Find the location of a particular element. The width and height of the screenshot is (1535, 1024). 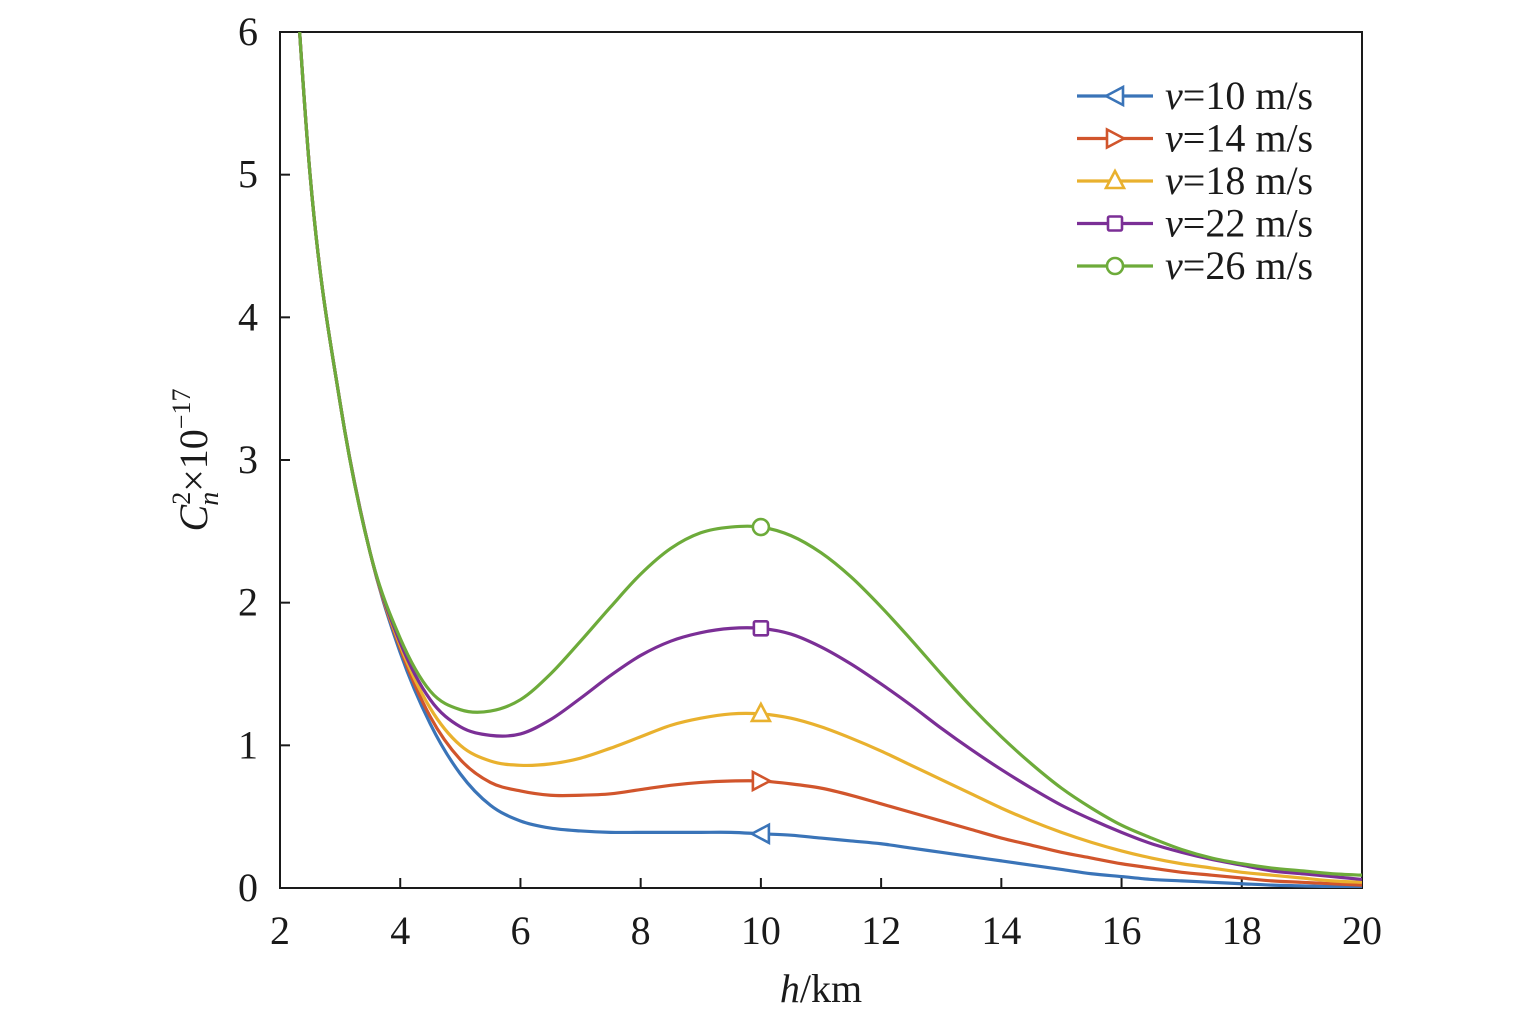

x-tick-label: 6 is located at coordinates (520, 930).